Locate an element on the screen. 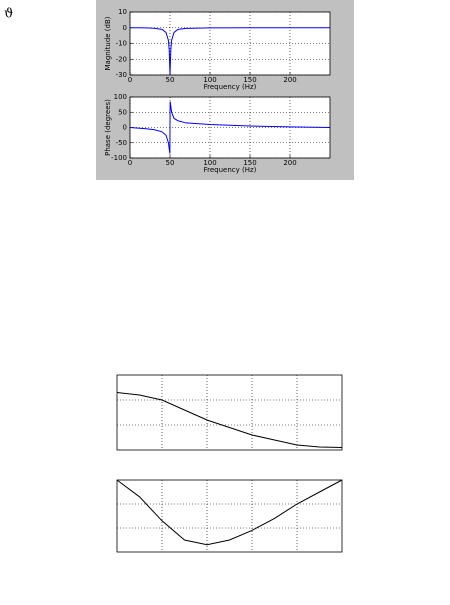 The image size is (450, 605). y-tick-label: -100 is located at coordinates (119, 158).